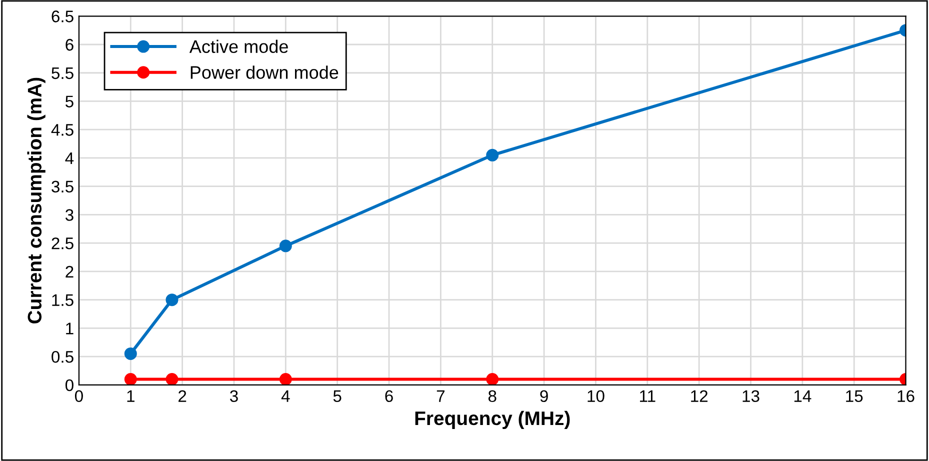 The image size is (929, 461). I want to click on y-tick-label: 0.5, so click(63, 356).